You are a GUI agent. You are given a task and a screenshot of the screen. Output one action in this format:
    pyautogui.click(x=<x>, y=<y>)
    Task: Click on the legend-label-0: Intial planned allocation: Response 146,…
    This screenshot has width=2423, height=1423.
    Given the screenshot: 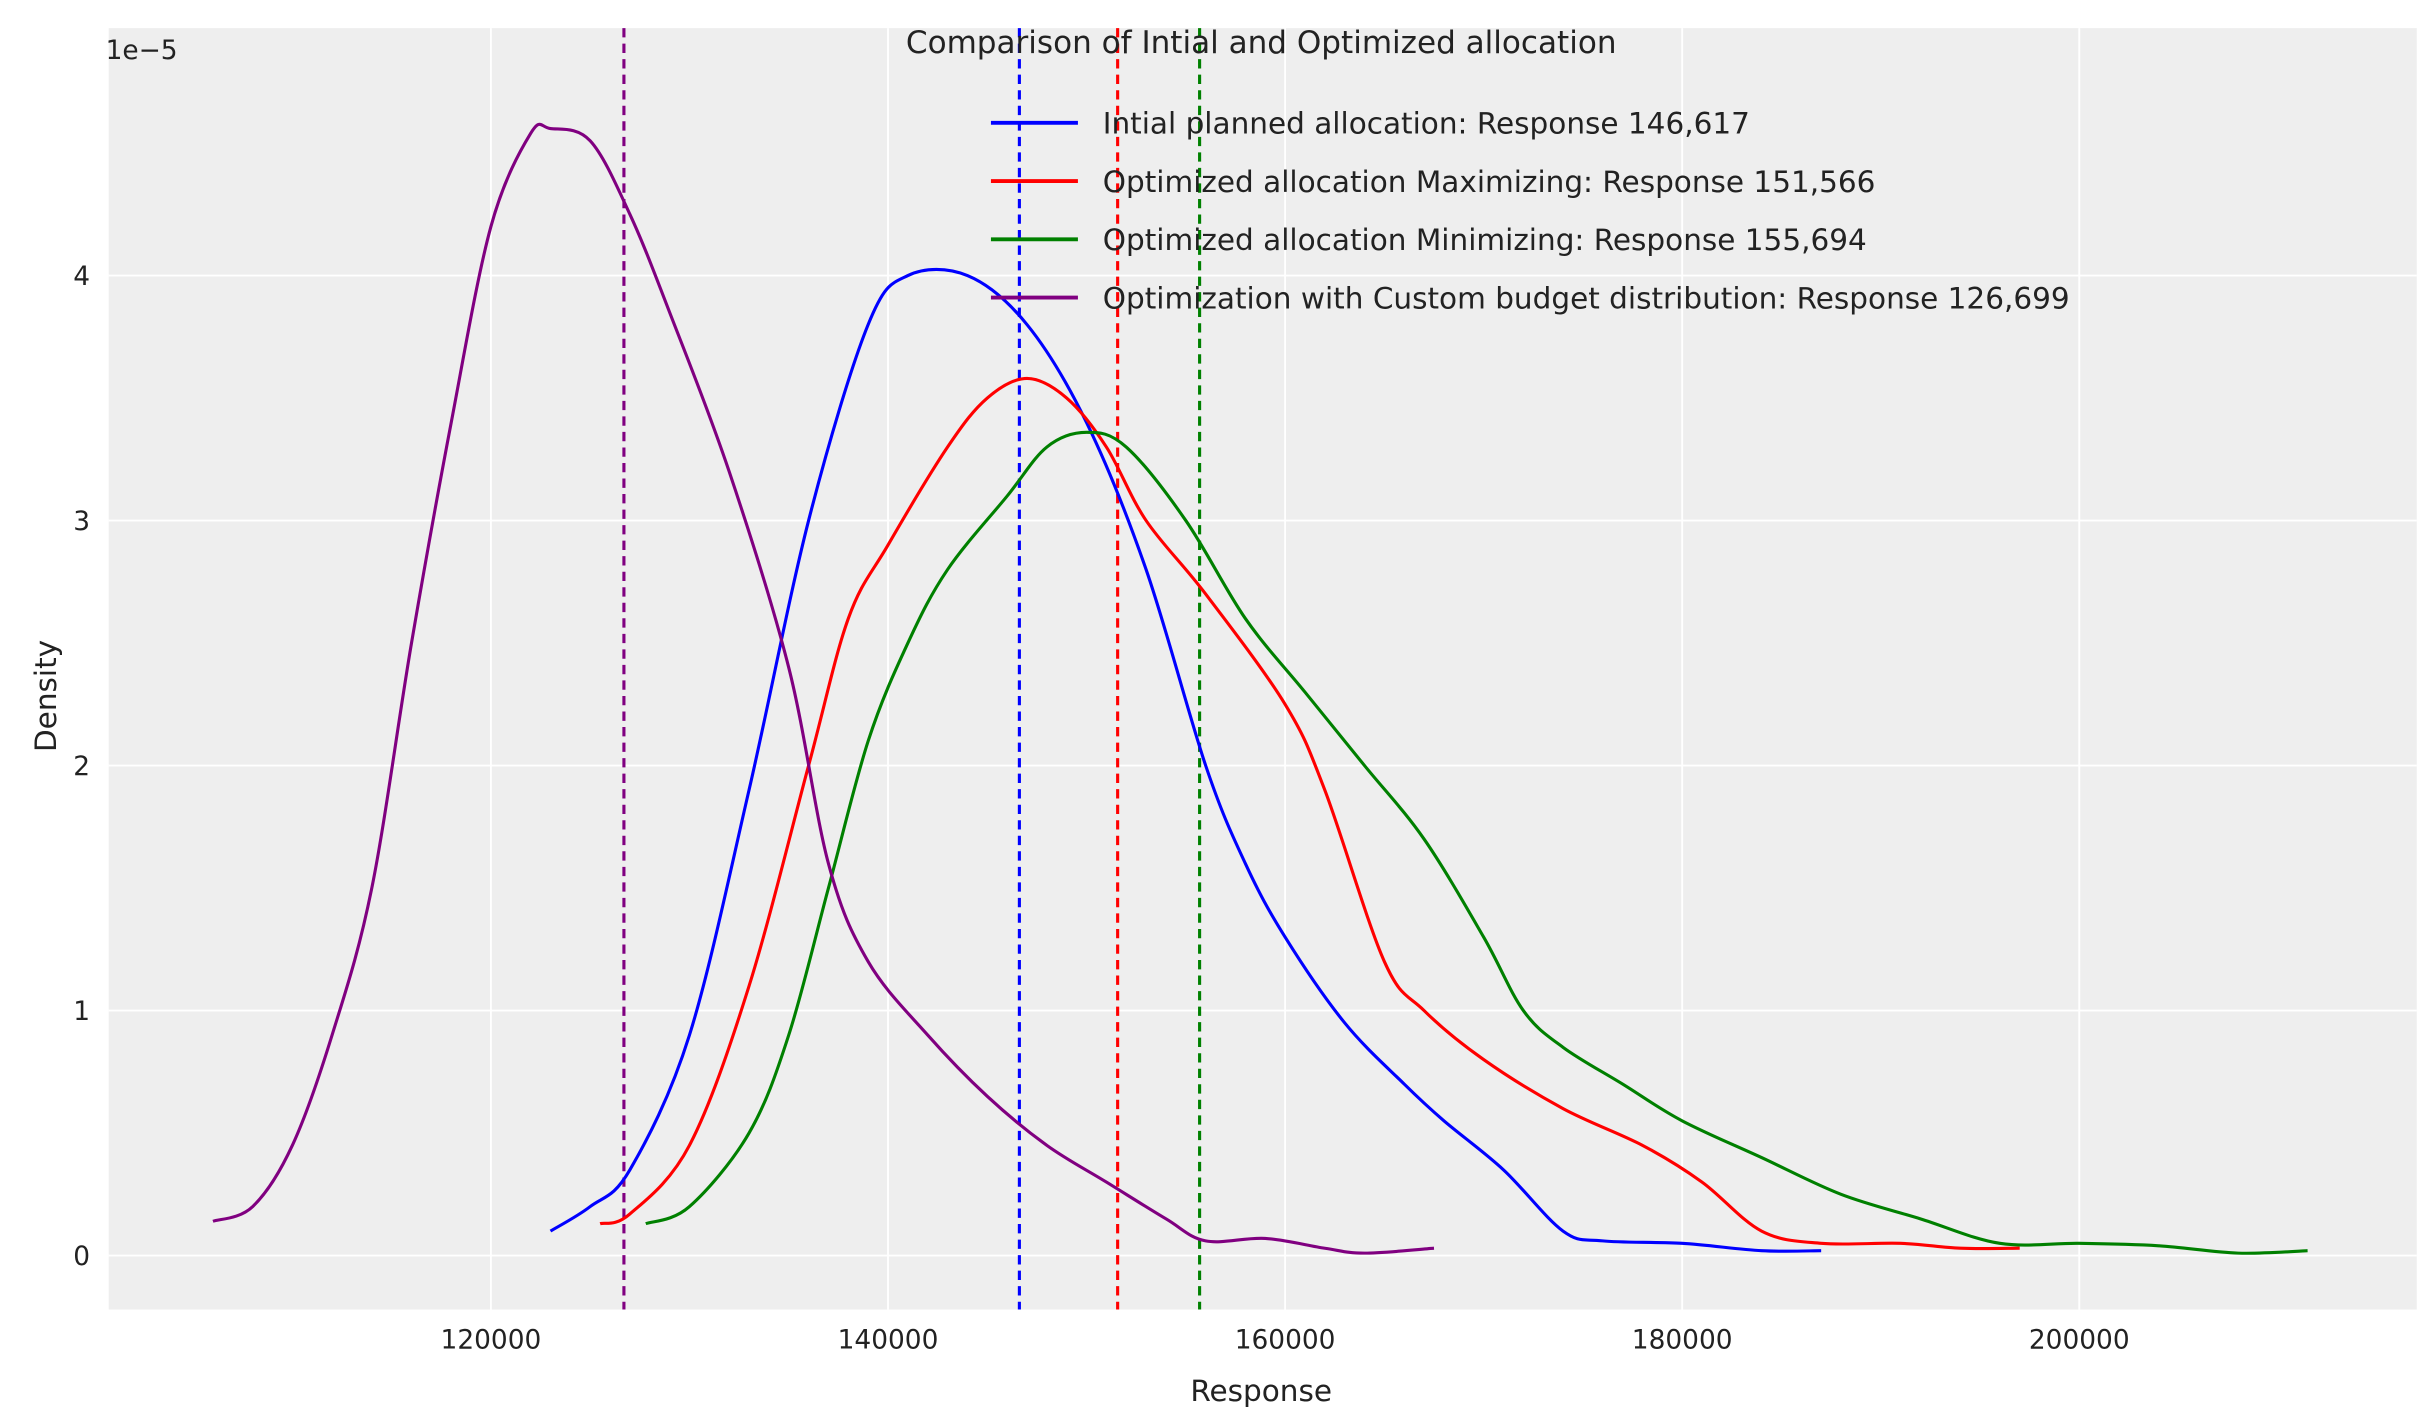 What is the action you would take?
    pyautogui.click(x=1426, y=124)
    